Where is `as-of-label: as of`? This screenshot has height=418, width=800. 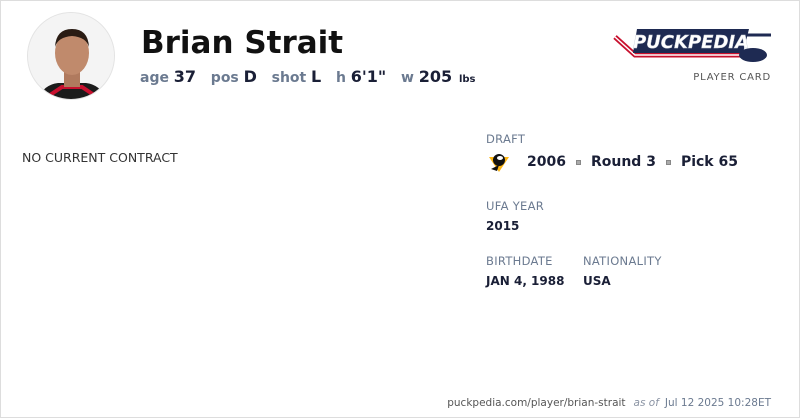 as-of-label: as of is located at coordinates (646, 403).